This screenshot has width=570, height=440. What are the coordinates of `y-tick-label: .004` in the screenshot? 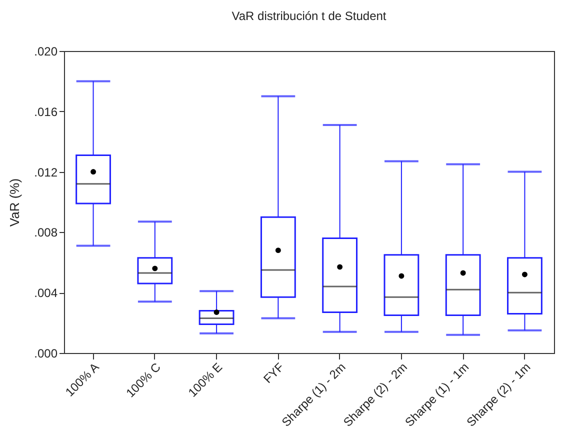 It's located at (46, 293).